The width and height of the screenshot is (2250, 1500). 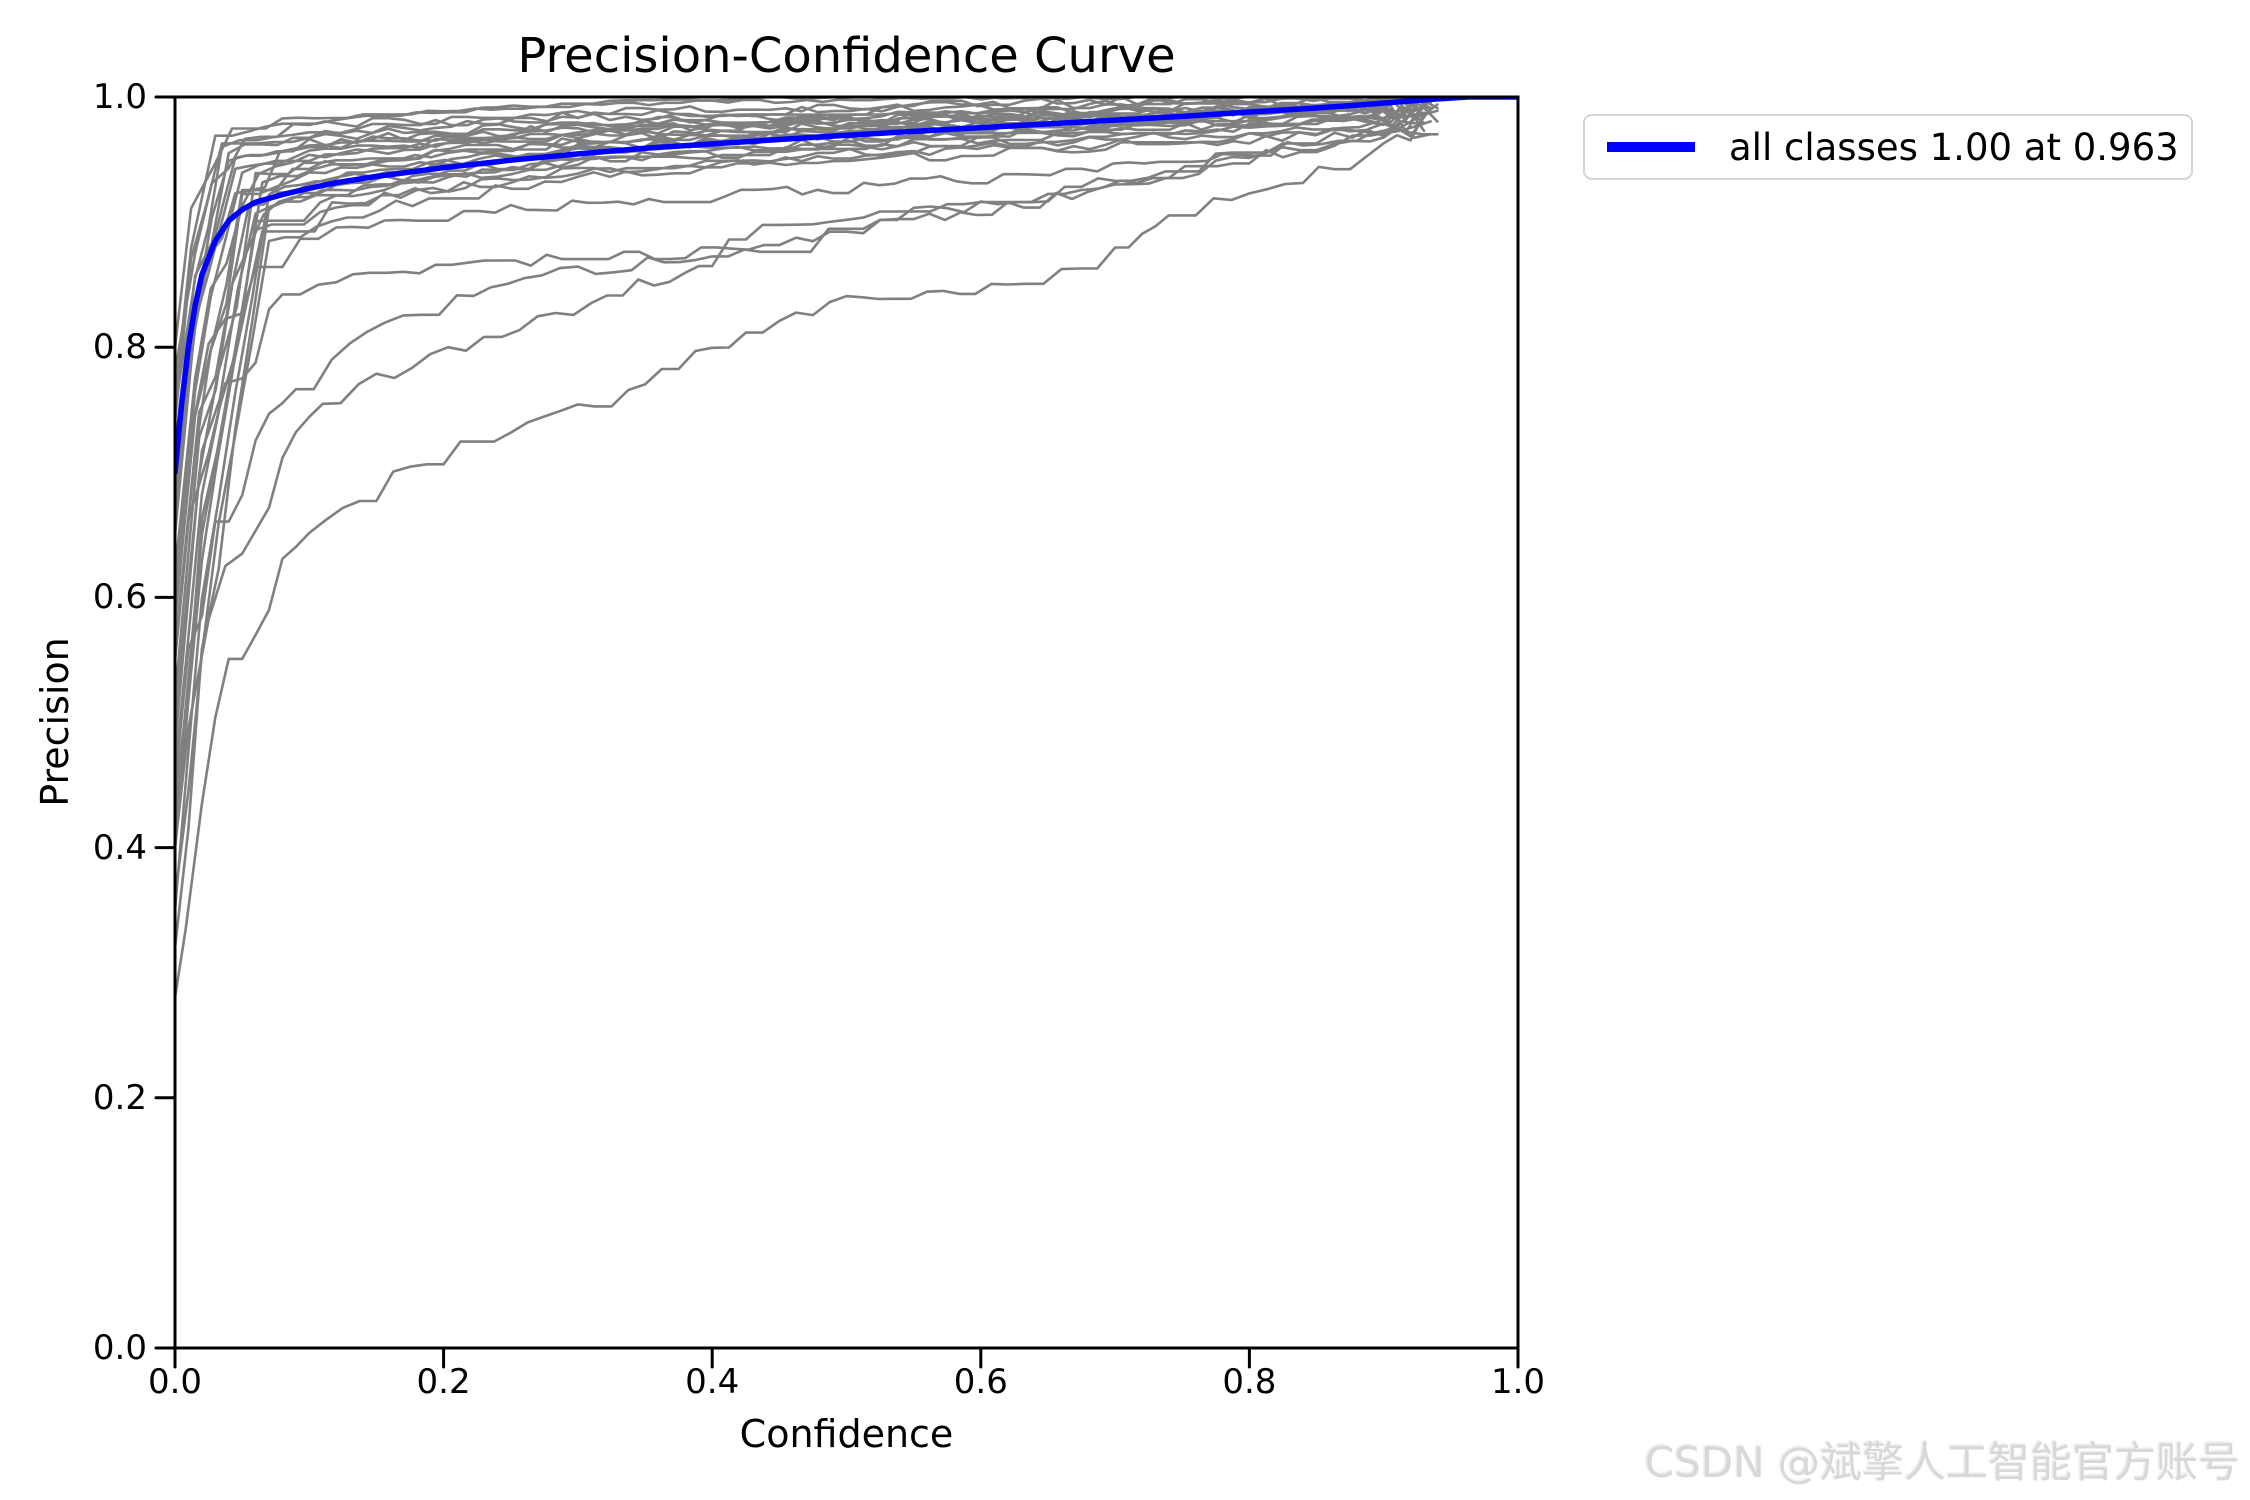 What do you see at coordinates (55, 722) in the screenshot?
I see `y-axis-label: Precision` at bounding box center [55, 722].